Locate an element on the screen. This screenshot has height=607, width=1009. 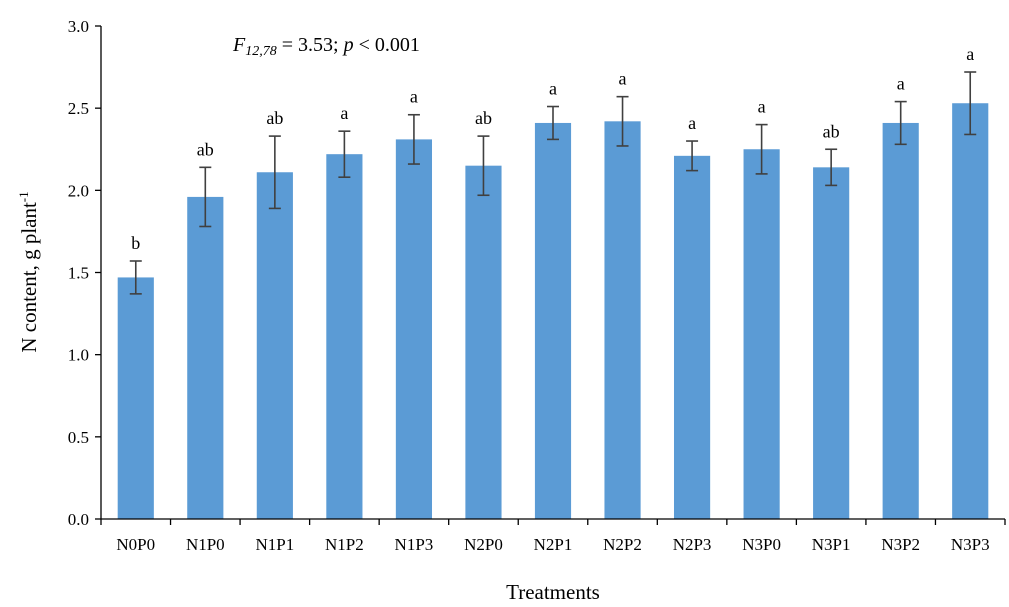
f-symbol: F is located at coordinates (239, 45).